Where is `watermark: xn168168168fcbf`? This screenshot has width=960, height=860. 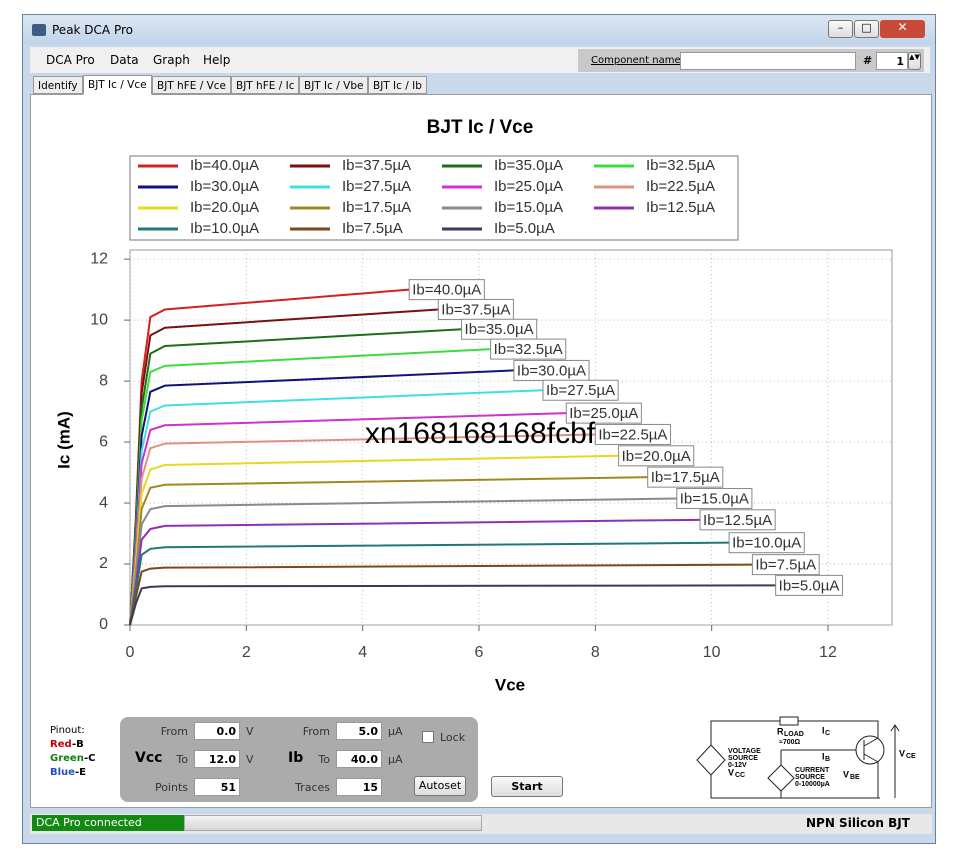 watermark: xn168168168fcbf is located at coordinates (480, 433).